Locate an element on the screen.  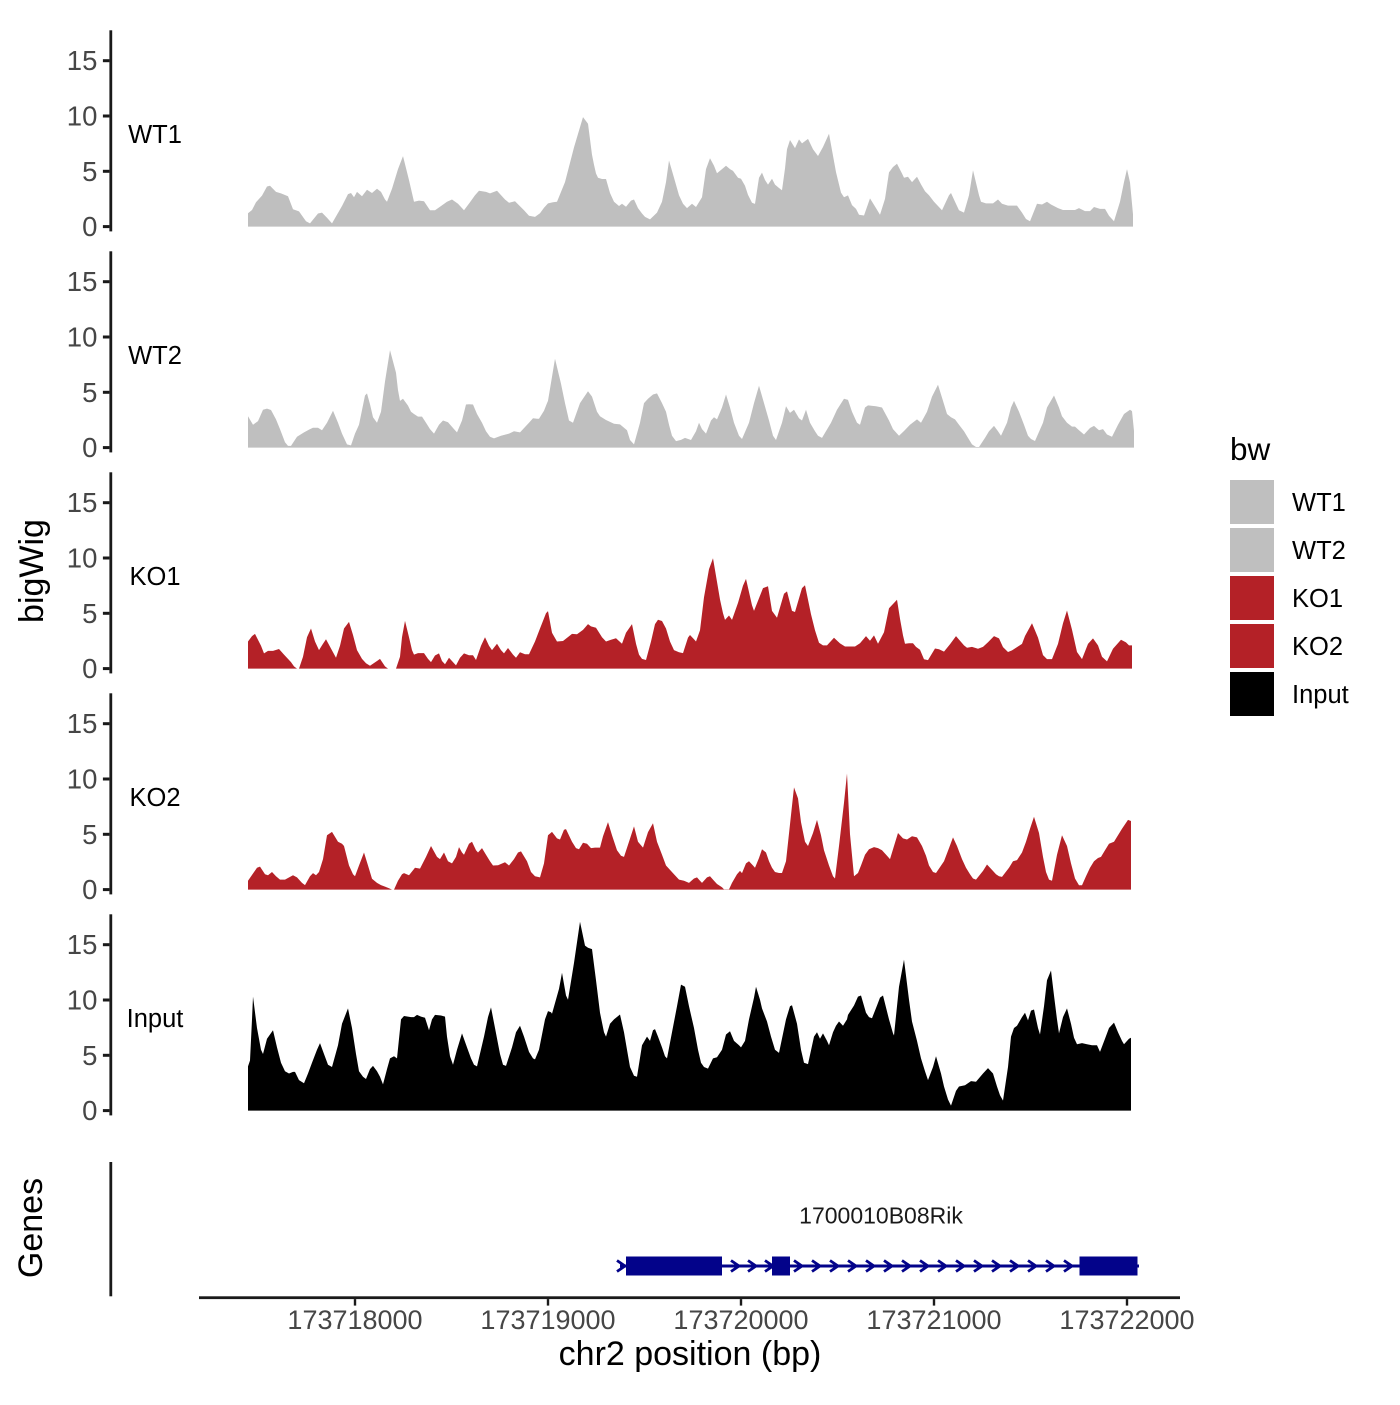
svg-text: 173721000 is located at coordinates (933, 1320).